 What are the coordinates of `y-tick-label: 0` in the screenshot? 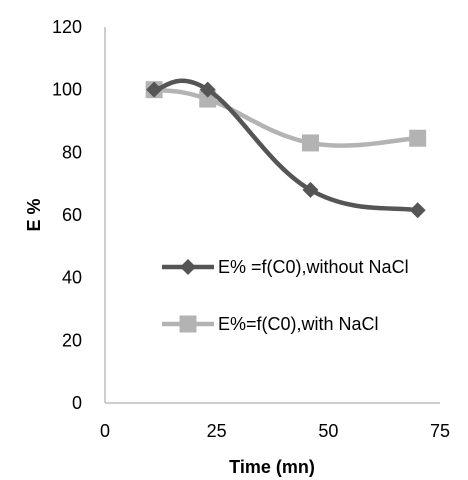 It's located at (77, 403).